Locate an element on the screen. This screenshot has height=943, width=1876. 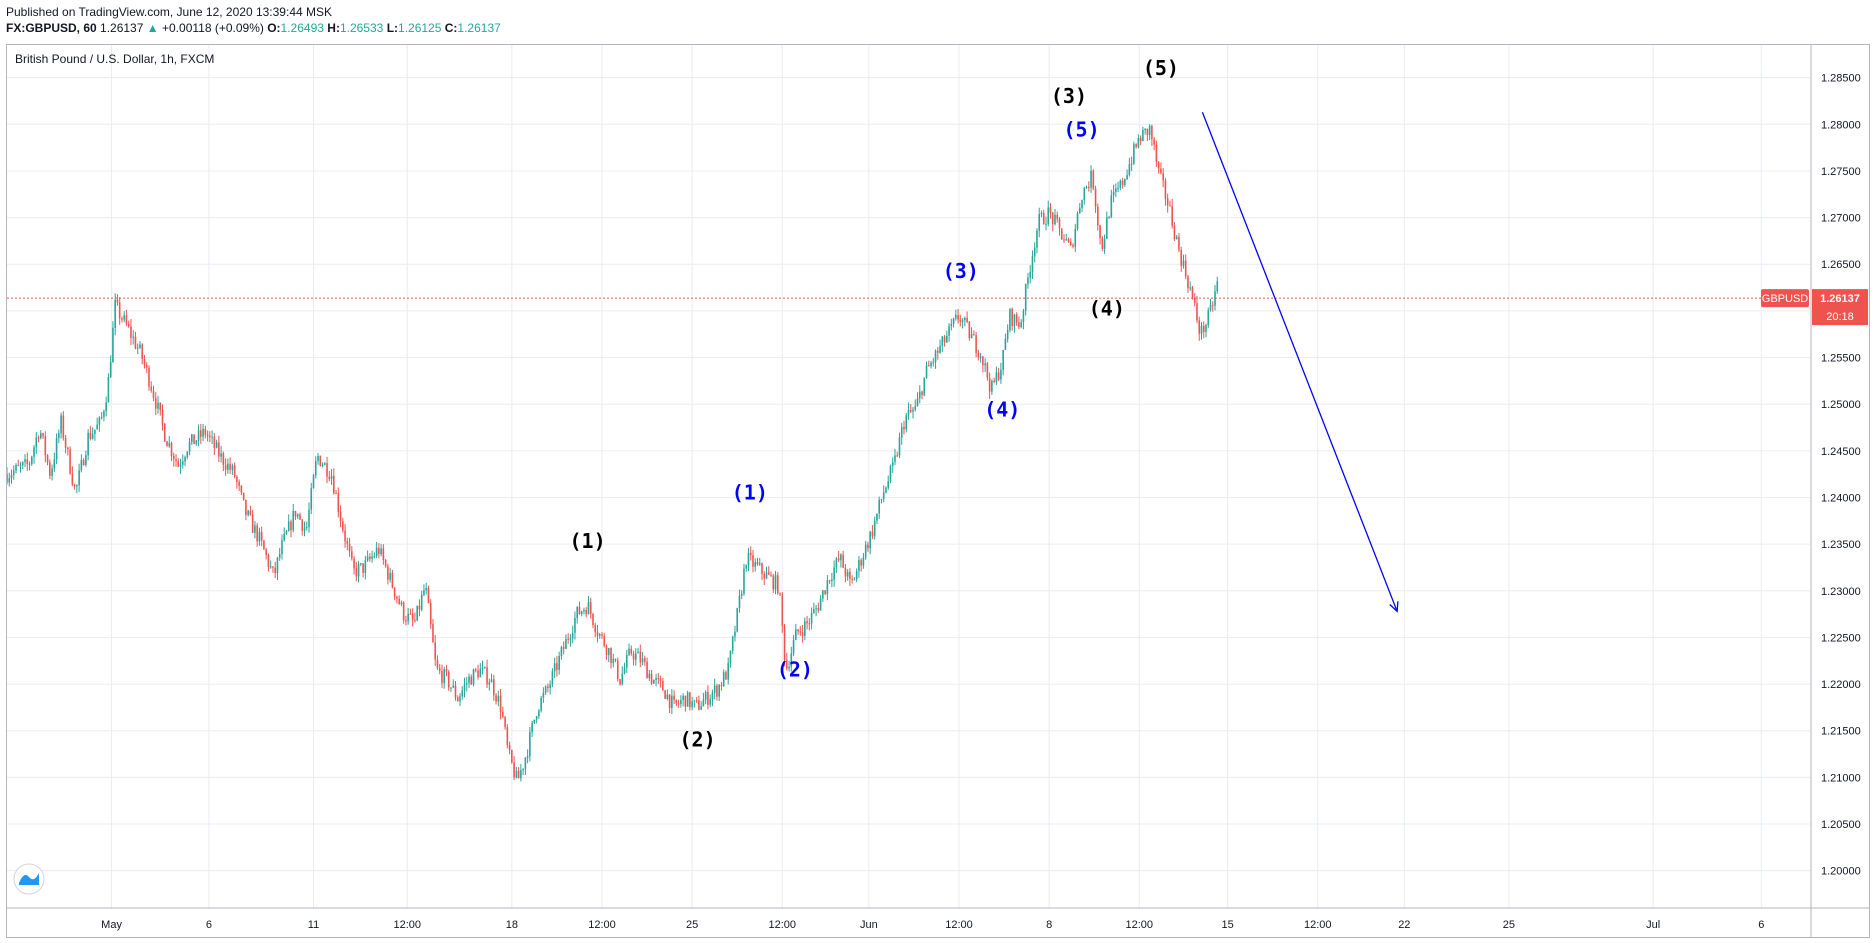
wave-label-blue: (5) is located at coordinates (1082, 129).